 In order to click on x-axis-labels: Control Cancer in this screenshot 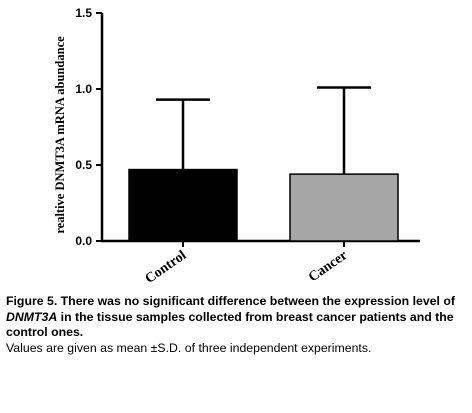, I will do `click(246, 264)`.